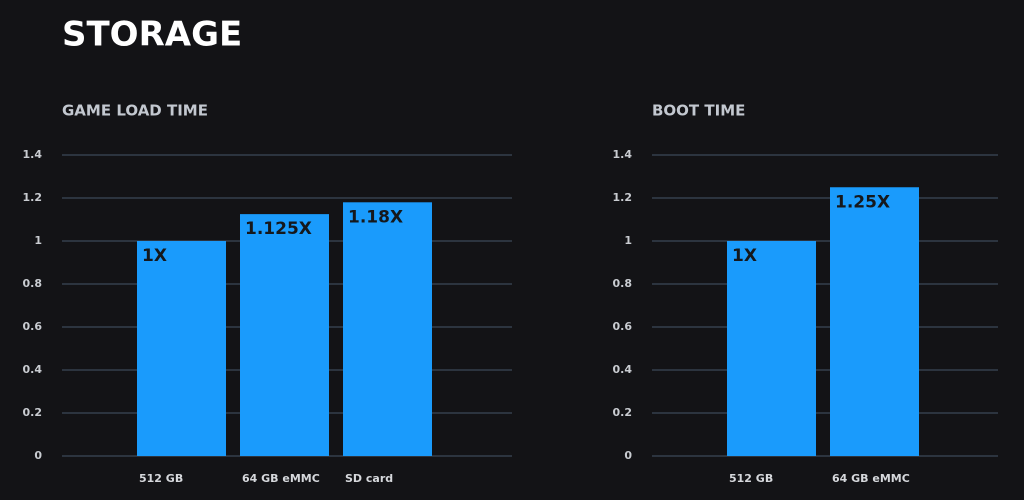 The image size is (1024, 500). What do you see at coordinates (152, 35) in the screenshot?
I see `slide-title: STORAGE` at bounding box center [152, 35].